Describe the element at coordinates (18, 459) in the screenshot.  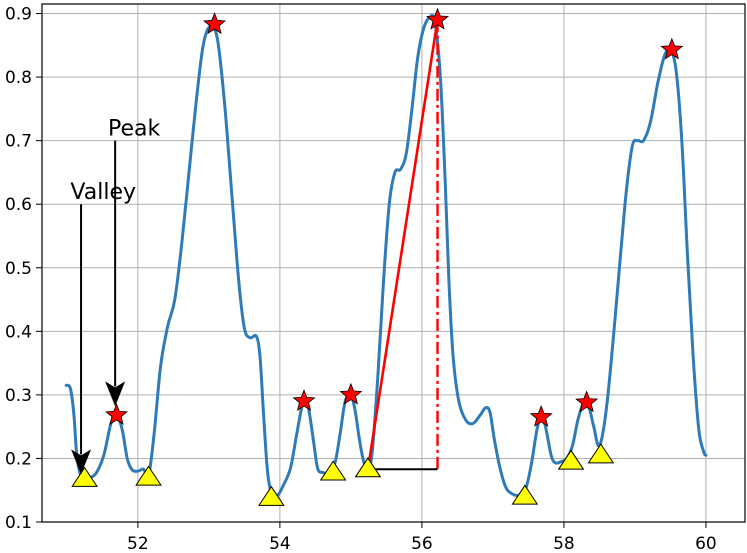
I see `y-tick-label: 0.2` at that location.